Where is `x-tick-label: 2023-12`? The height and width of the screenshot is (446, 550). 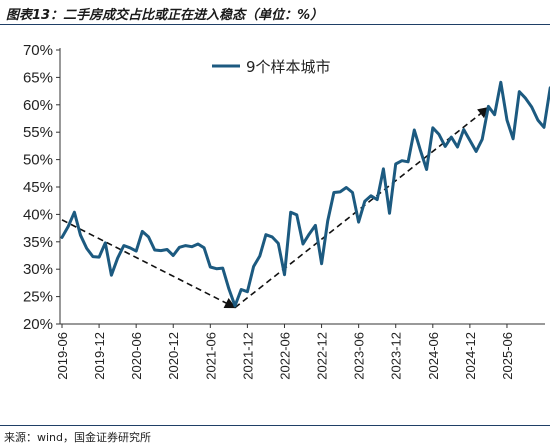
x-tick-label: 2023-12 is located at coordinates (396, 356).